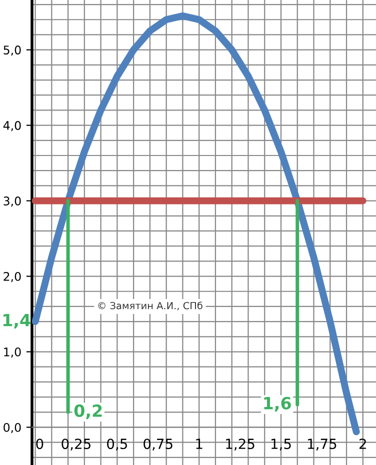  I want to click on x-tick-label: 1, so click(199, 443).